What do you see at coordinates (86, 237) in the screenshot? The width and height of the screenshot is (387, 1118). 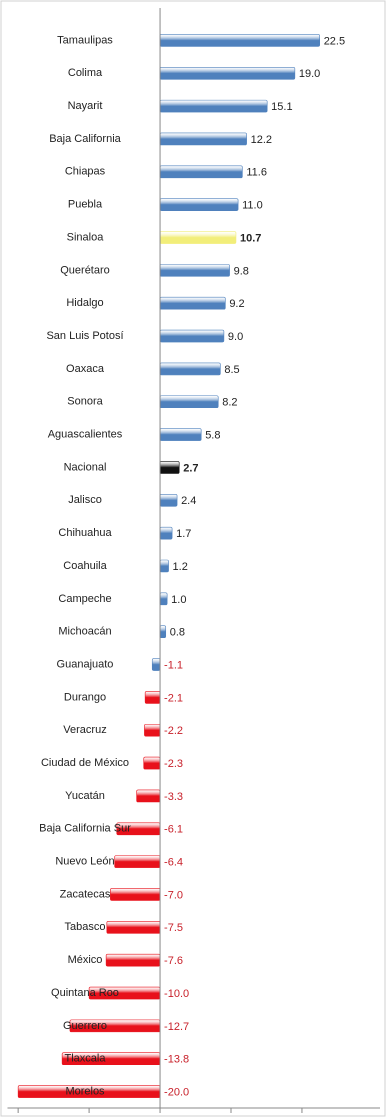 I see `category-label: Sinaloa` at bounding box center [86, 237].